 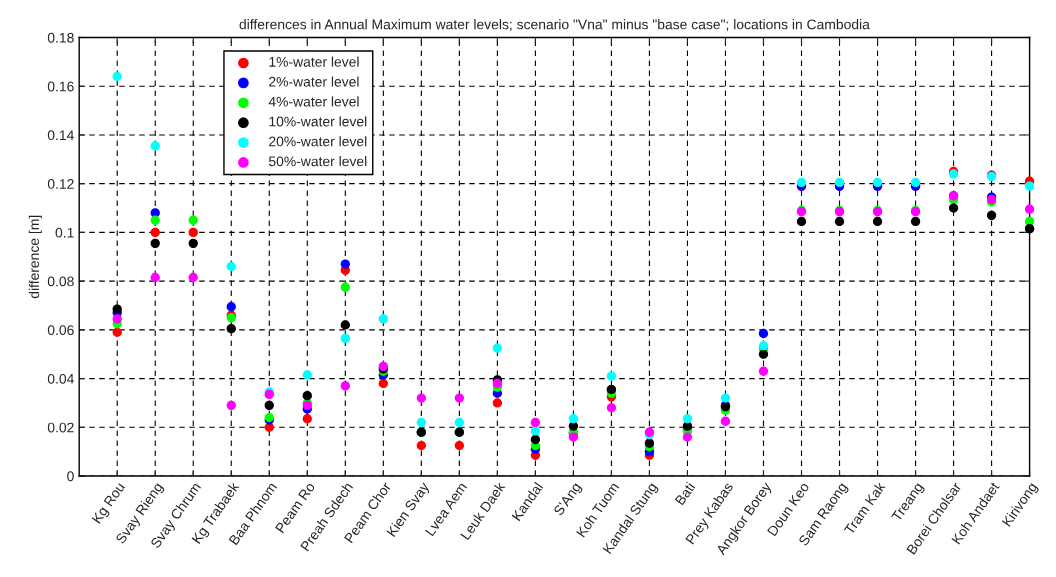 What do you see at coordinates (318, 121) in the screenshot?
I see `legend-label: 10%-water level` at bounding box center [318, 121].